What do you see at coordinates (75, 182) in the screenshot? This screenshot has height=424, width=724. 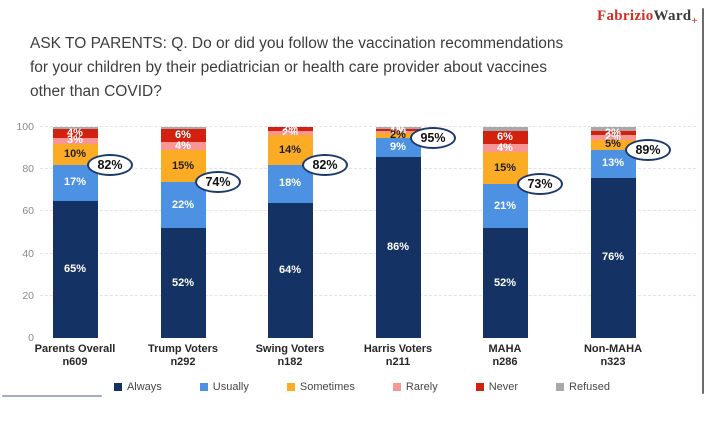 I see `segment-label: 17%` at bounding box center [75, 182].